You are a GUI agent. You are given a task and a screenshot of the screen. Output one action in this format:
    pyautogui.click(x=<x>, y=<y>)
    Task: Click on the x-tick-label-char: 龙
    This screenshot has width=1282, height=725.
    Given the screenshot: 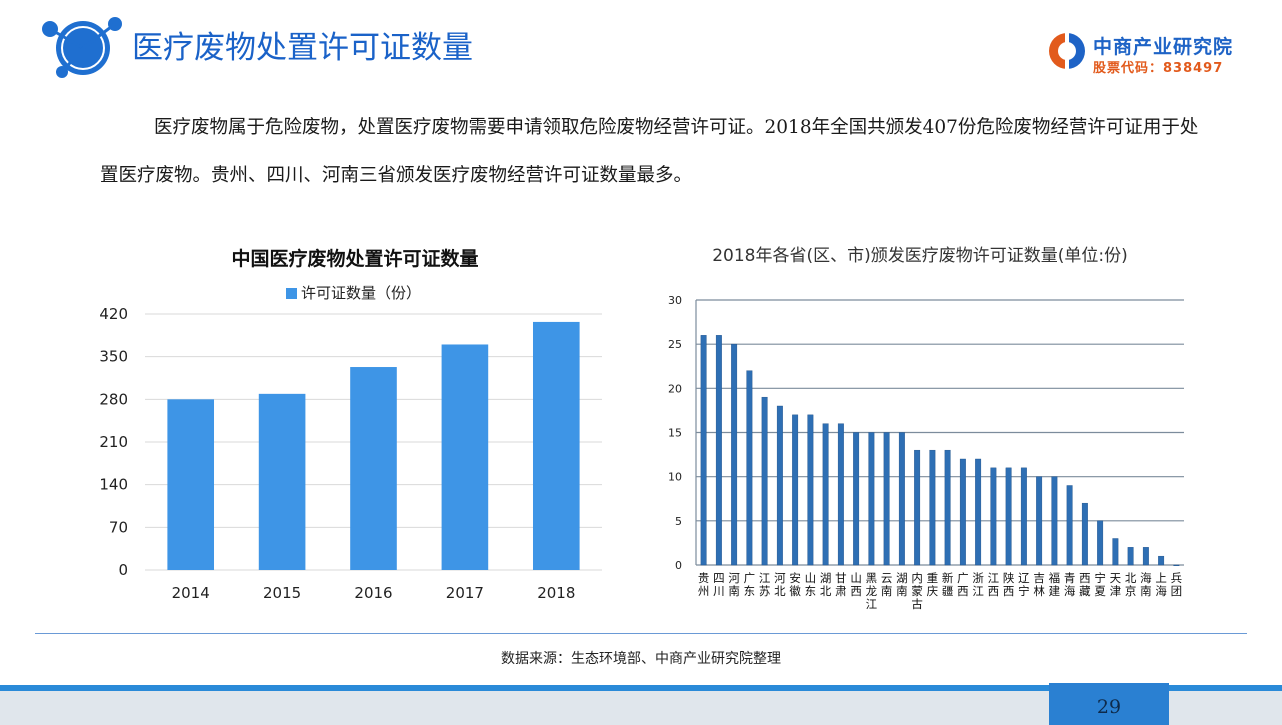 What is the action you would take?
    pyautogui.click(x=872, y=591)
    